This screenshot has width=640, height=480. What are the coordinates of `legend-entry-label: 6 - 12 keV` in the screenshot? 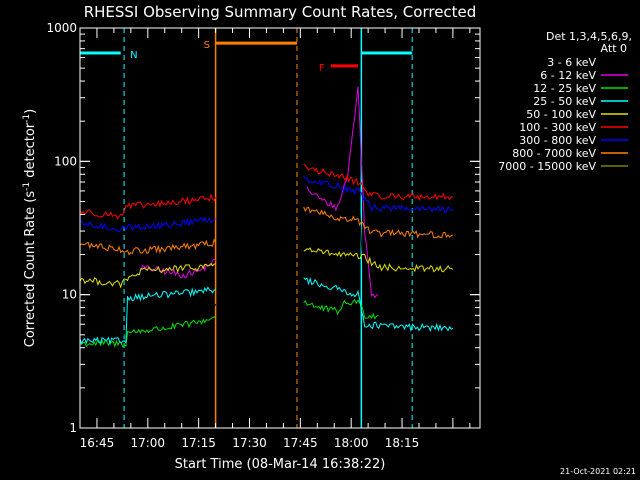 It's located at (568, 75).